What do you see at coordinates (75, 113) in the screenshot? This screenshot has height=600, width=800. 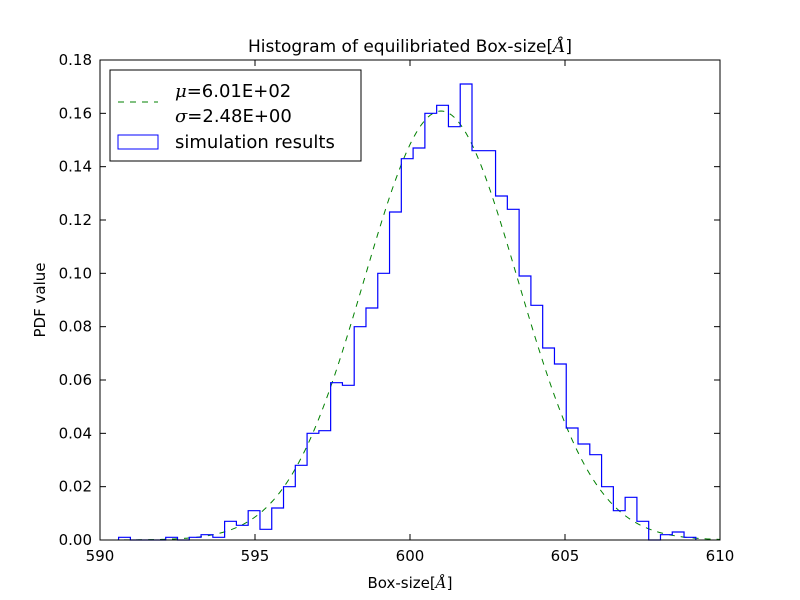 I see `y-tick-label: 0.16` at bounding box center [75, 113].